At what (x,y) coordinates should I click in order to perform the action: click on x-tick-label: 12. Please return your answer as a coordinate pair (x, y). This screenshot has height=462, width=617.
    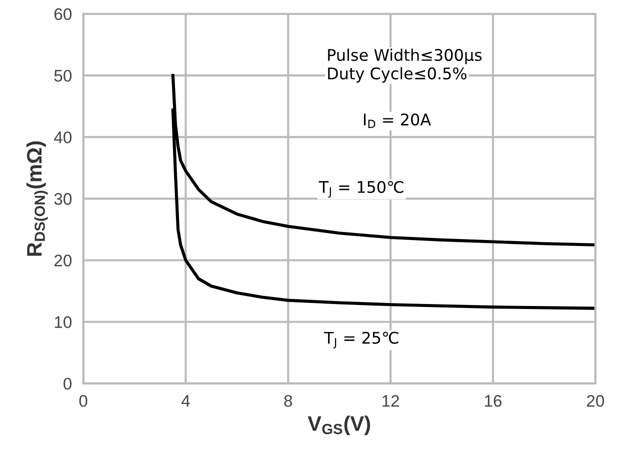
    Looking at the image, I should click on (390, 401).